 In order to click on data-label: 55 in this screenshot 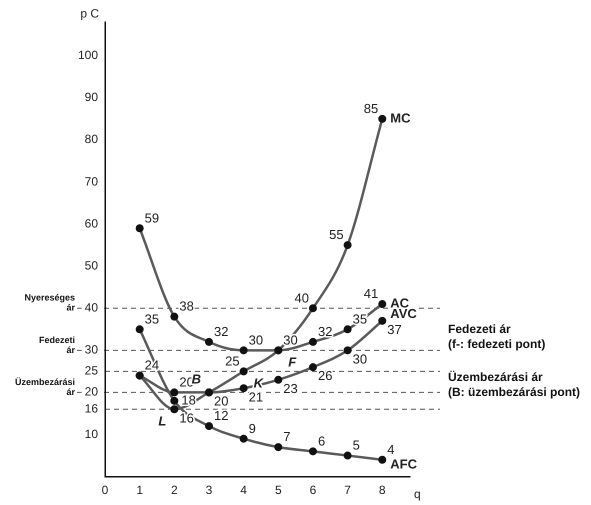, I will do `click(336, 234)`.